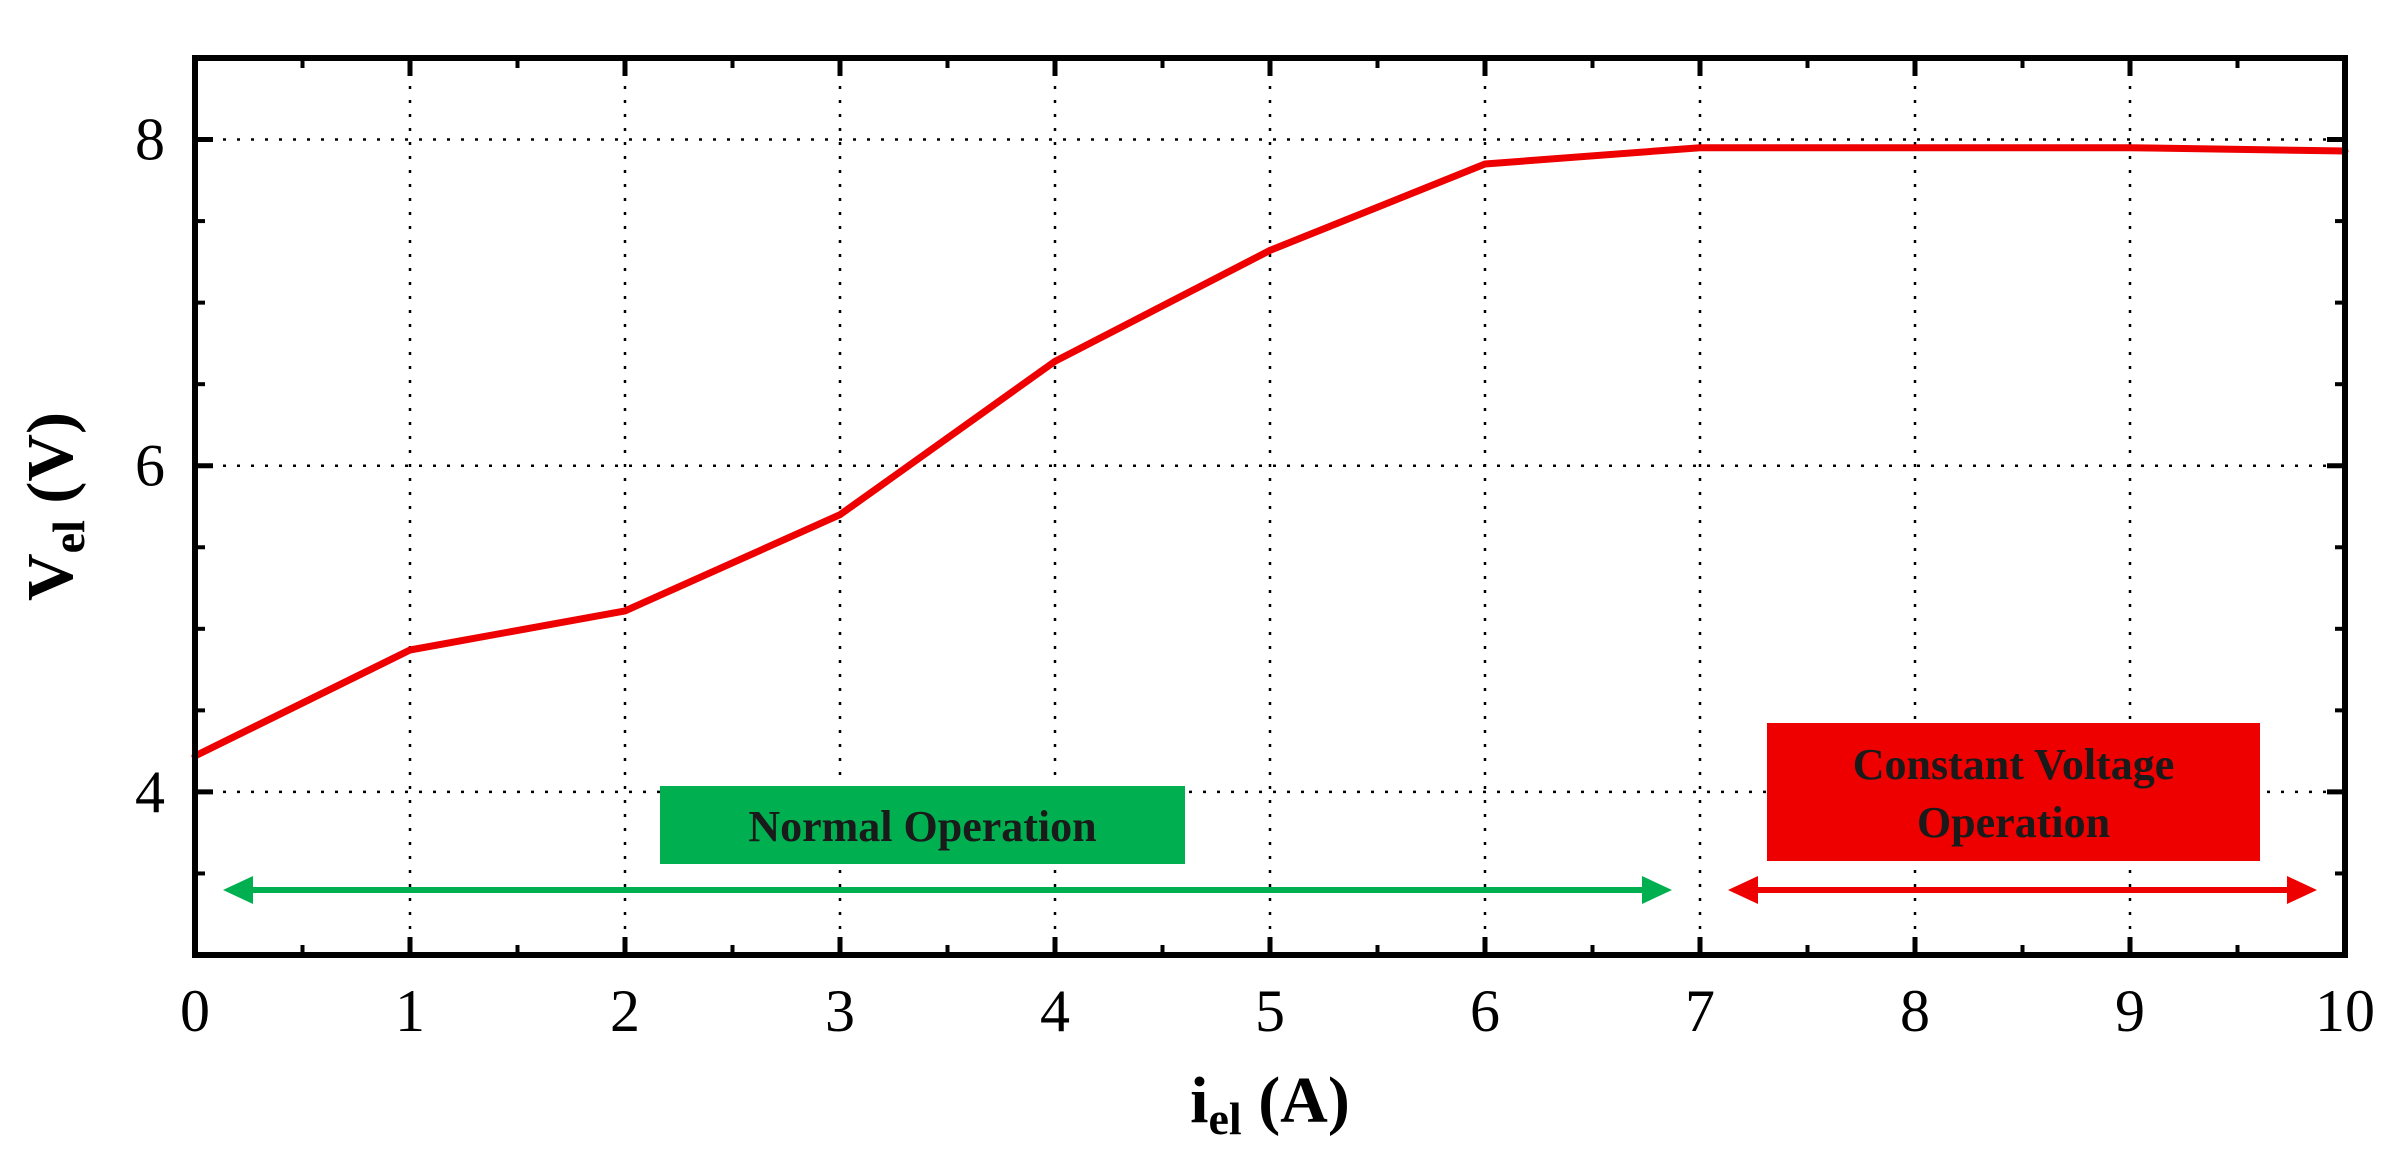 The height and width of the screenshot is (1157, 2406). Describe the element at coordinates (2014, 764) in the screenshot. I see `region-label-text: Constant Voltage` at that location.